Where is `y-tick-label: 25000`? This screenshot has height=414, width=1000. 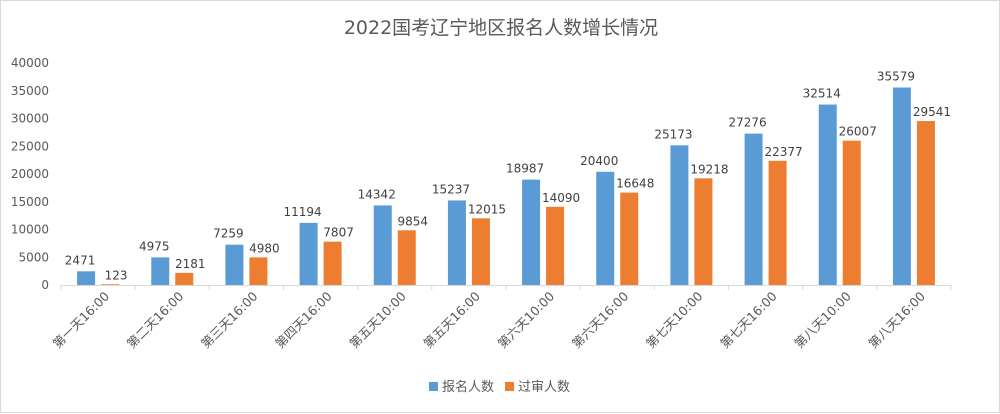 y-tick-label: 25000 is located at coordinates (30, 146).